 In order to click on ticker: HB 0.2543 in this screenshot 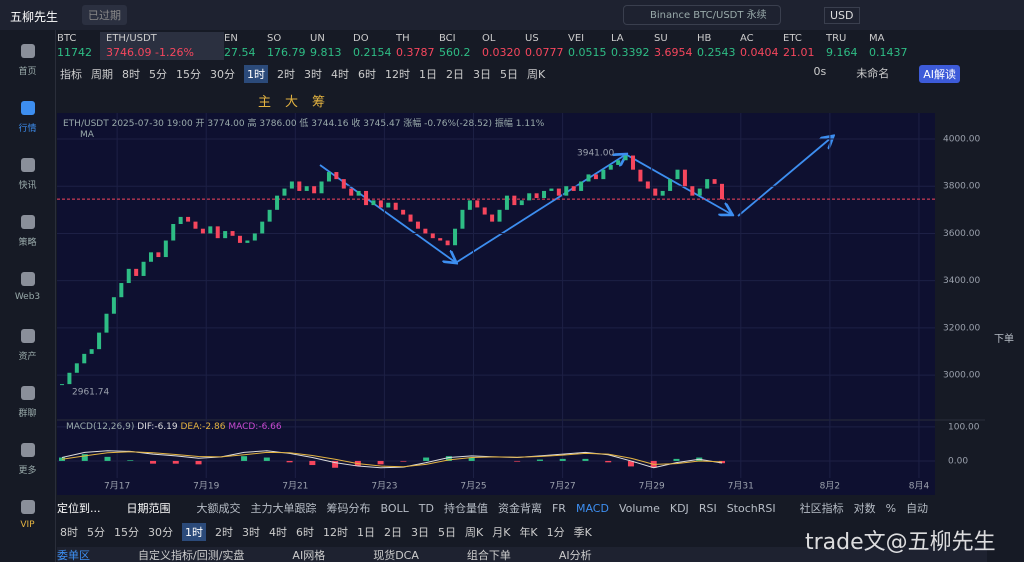, I will do `click(718, 46)`.